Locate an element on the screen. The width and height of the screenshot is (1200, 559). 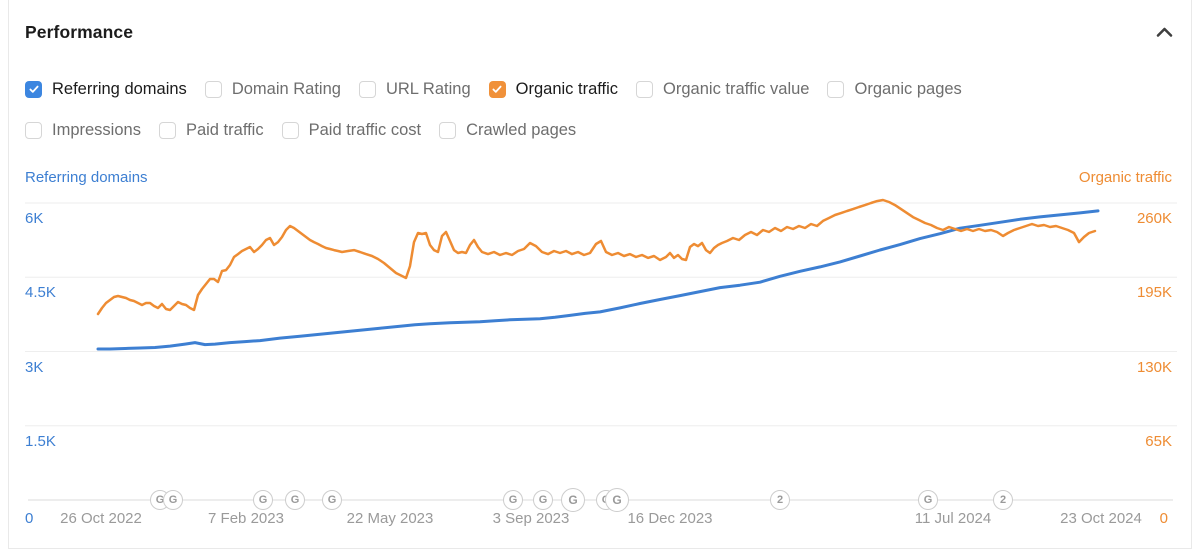
collapse-panel-button is located at coordinates (1164, 32).